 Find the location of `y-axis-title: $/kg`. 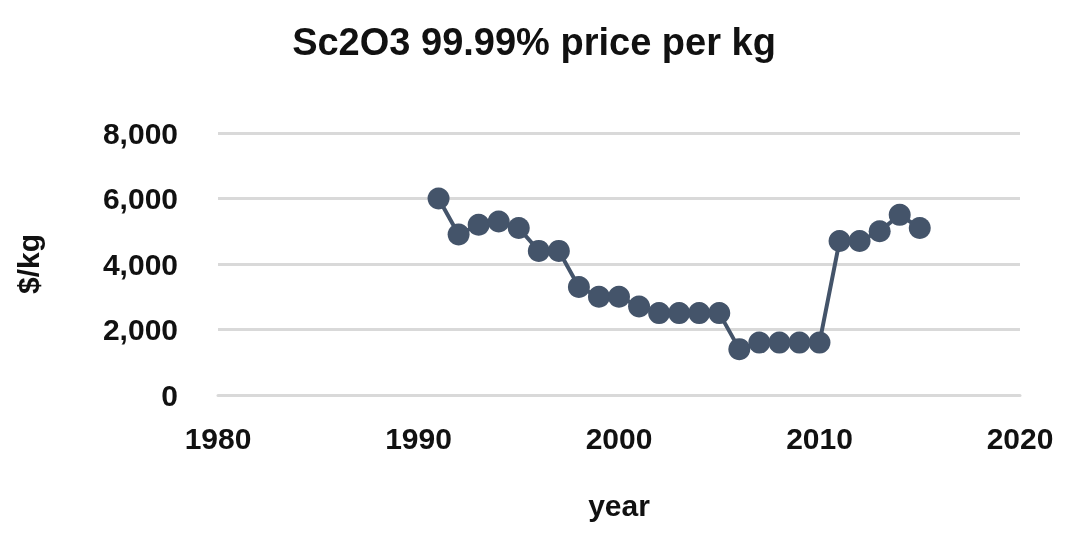

y-axis-title: $/kg is located at coordinates (28, 264).